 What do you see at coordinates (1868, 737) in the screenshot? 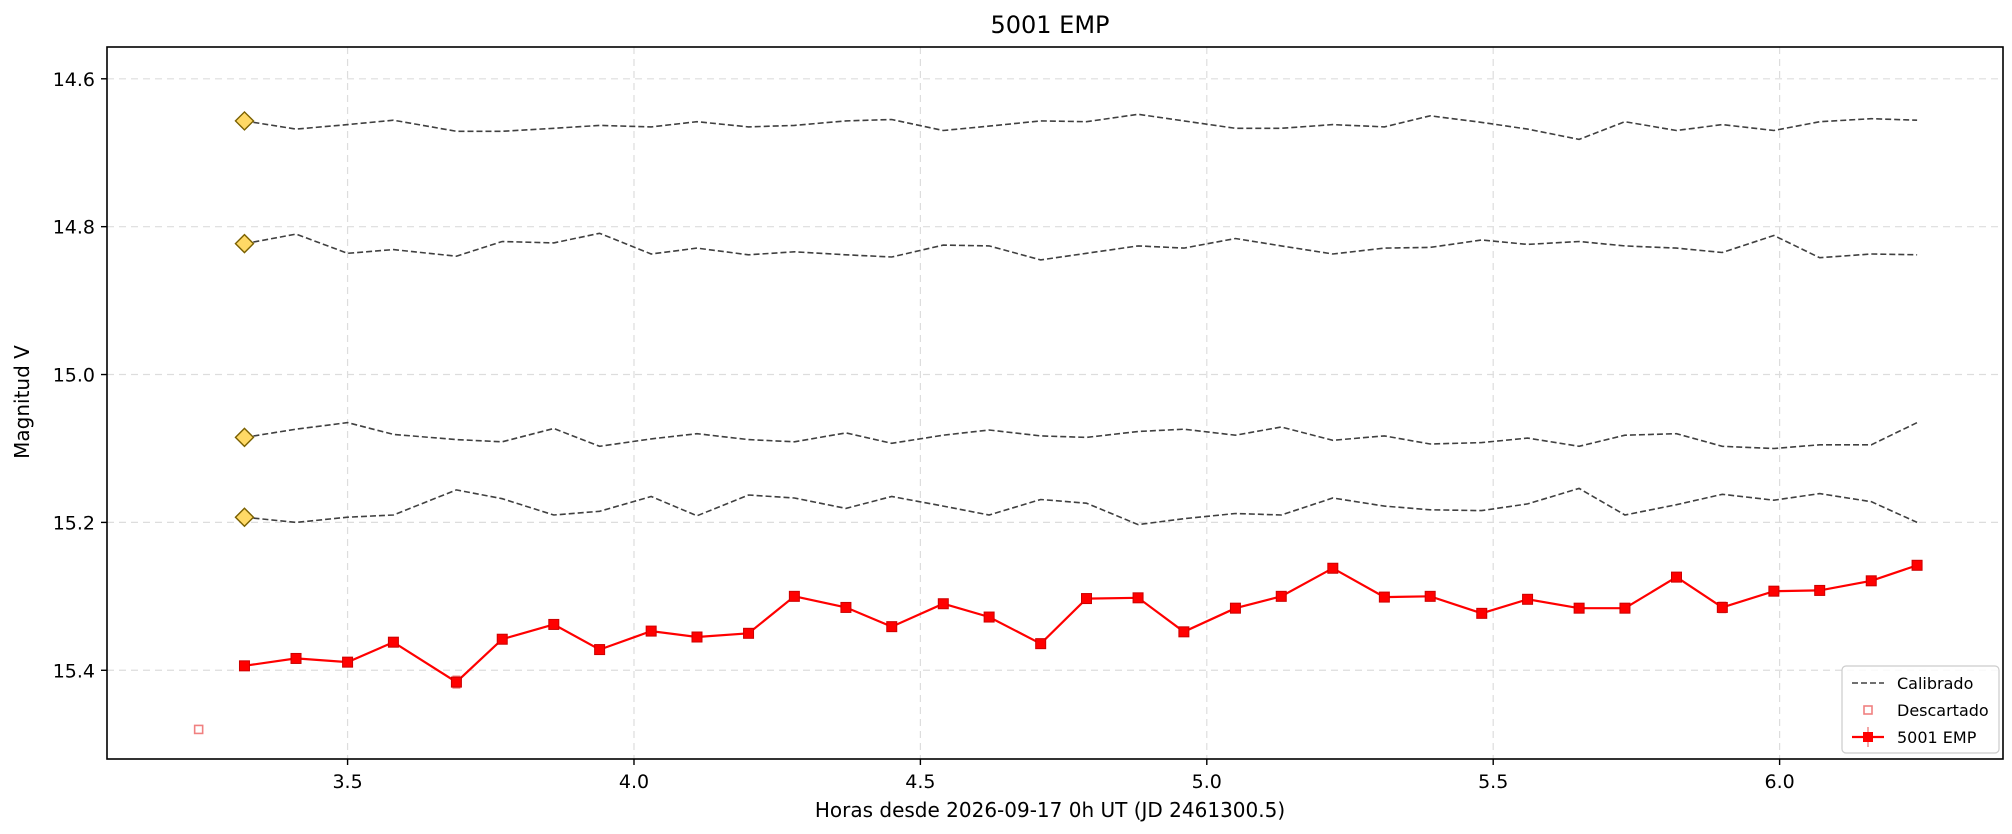
I see `legend-swatch-target-marker` at bounding box center [1868, 737].